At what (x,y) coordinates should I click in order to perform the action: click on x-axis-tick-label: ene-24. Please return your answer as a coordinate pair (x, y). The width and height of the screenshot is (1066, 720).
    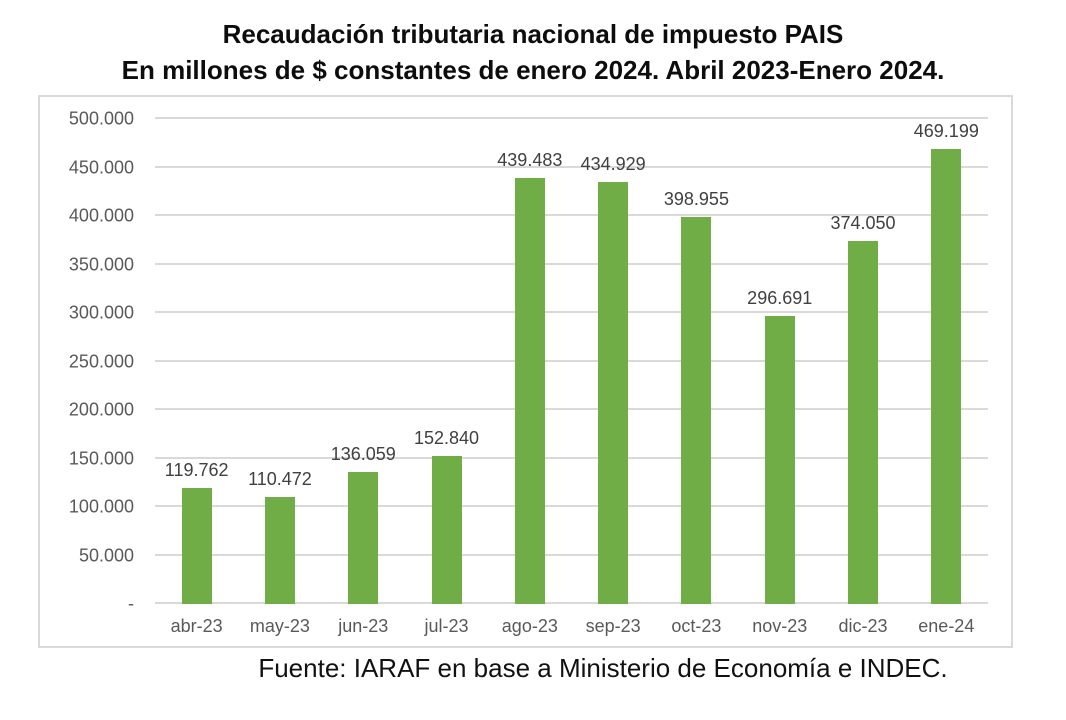
    Looking at the image, I should click on (946, 626).